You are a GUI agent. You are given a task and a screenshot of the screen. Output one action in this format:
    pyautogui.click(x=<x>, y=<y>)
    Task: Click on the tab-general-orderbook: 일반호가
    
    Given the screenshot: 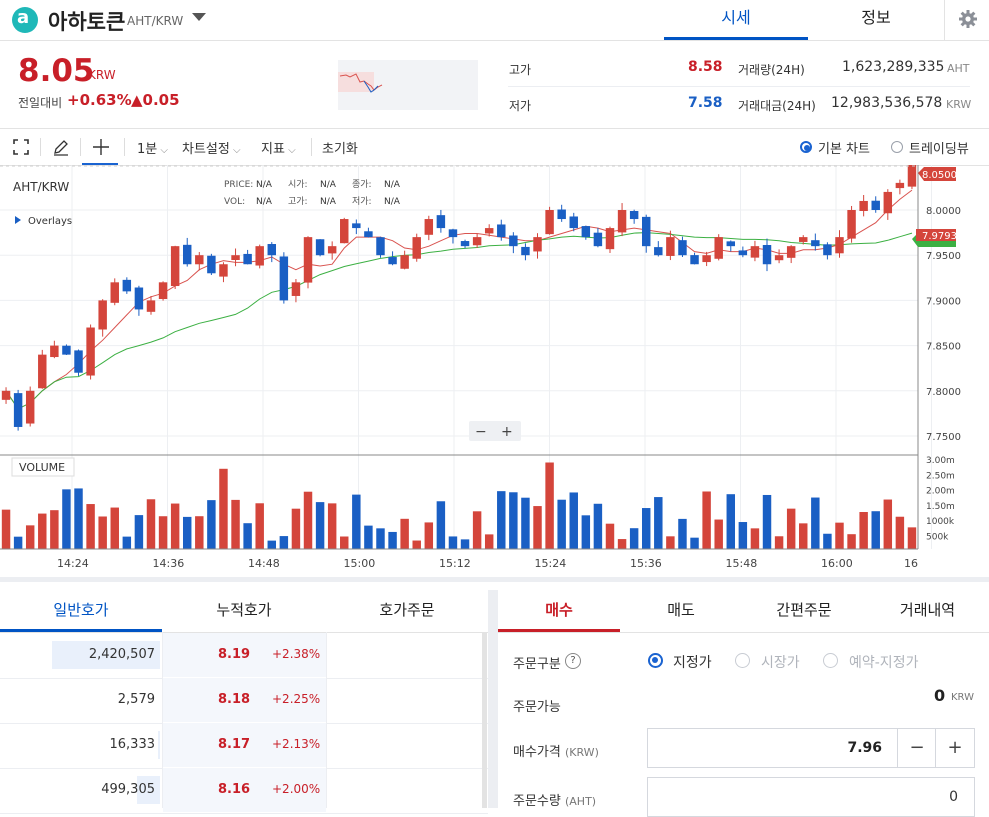 What is the action you would take?
    pyautogui.click(x=81, y=611)
    